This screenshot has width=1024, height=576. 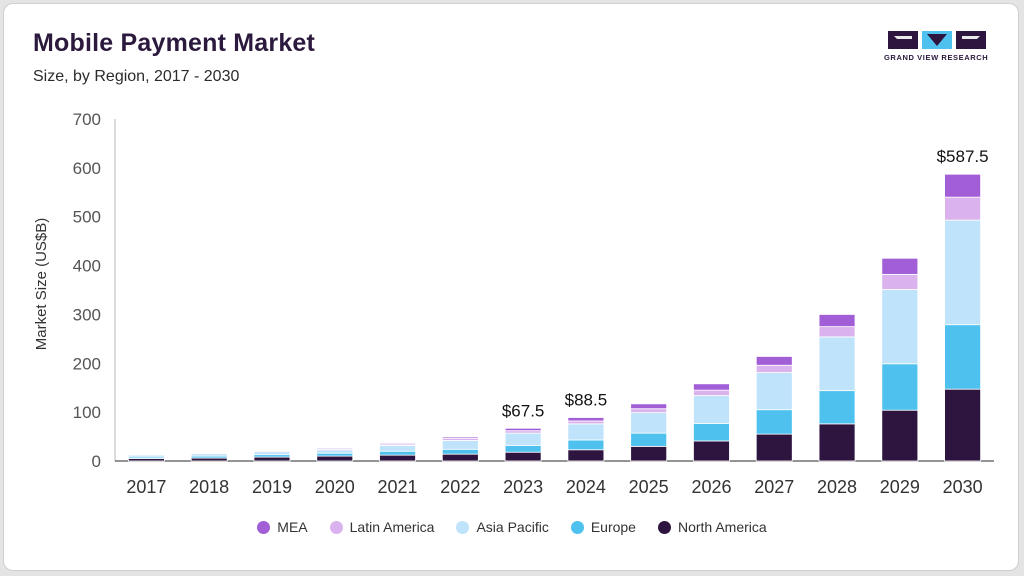 I want to click on legend-item: MEA, so click(x=282, y=527).